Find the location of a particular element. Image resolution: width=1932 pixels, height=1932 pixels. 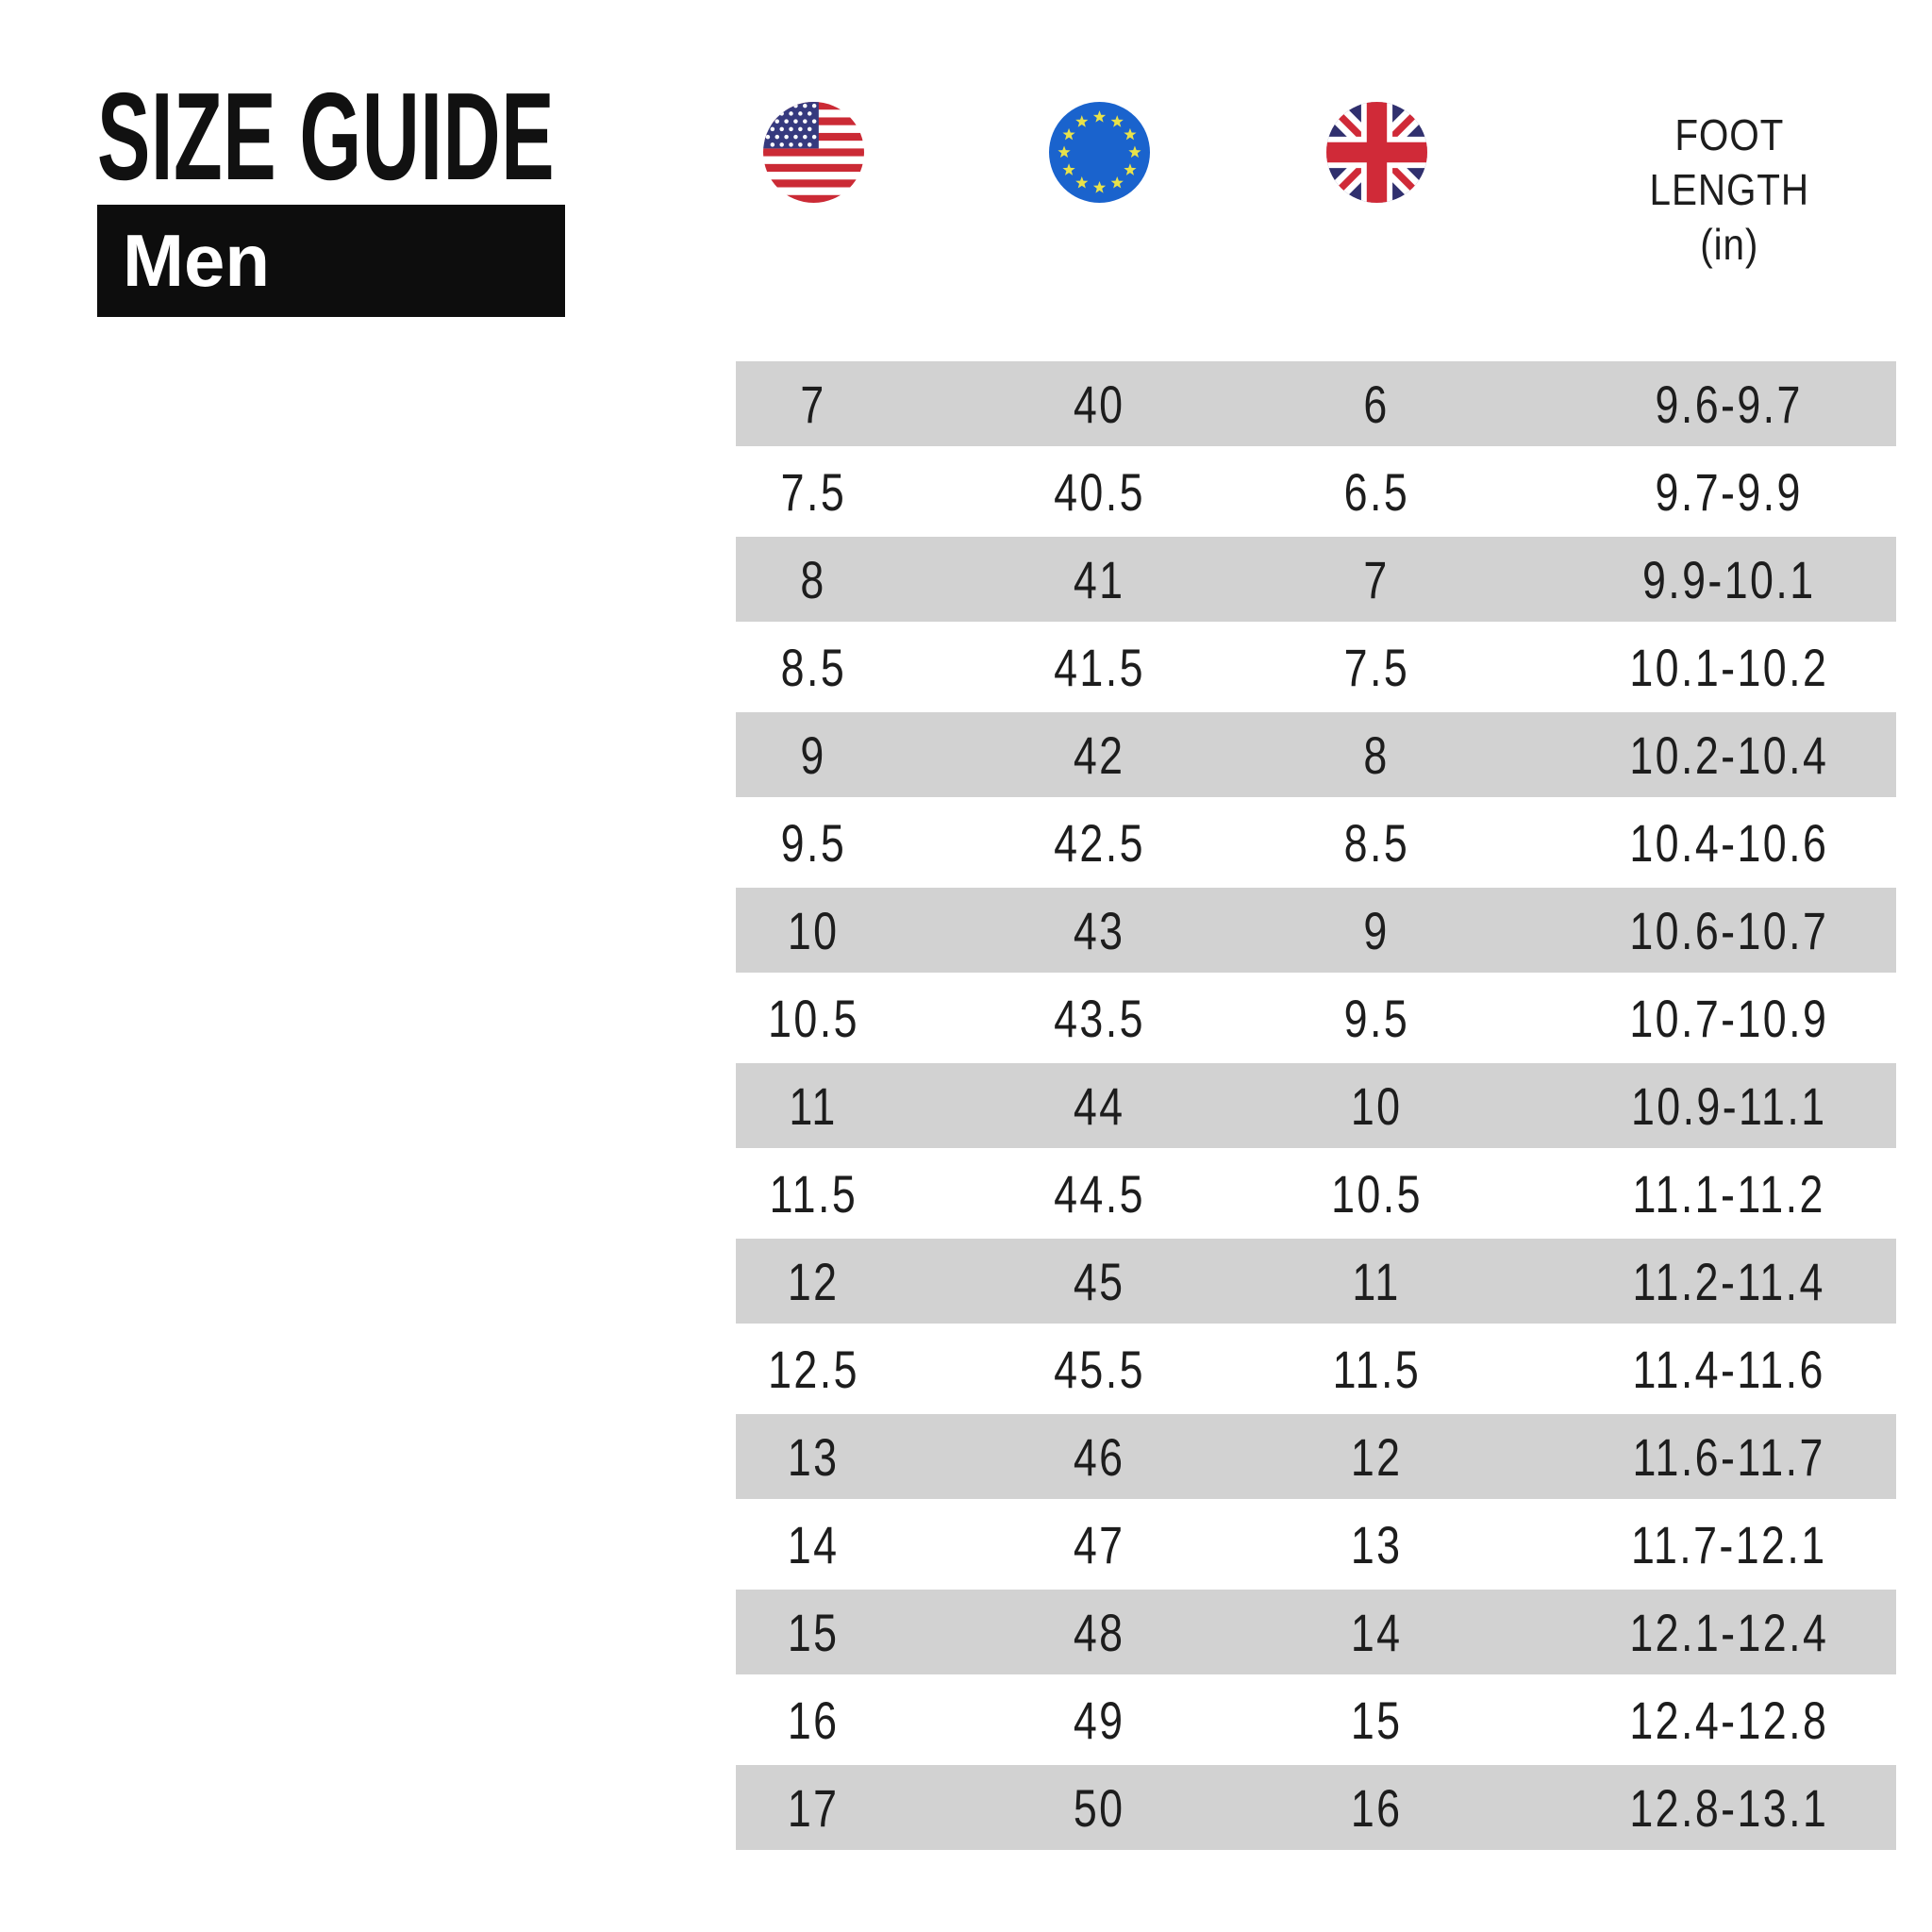

size-row: 8 41 7 9.9-10.1 is located at coordinates (1316, 579).